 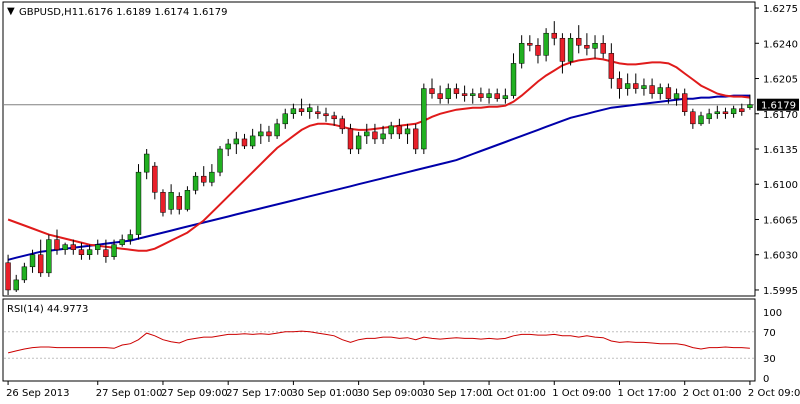 I want to click on symbol-label: GBPUSD,H1, so click(x=48, y=12).